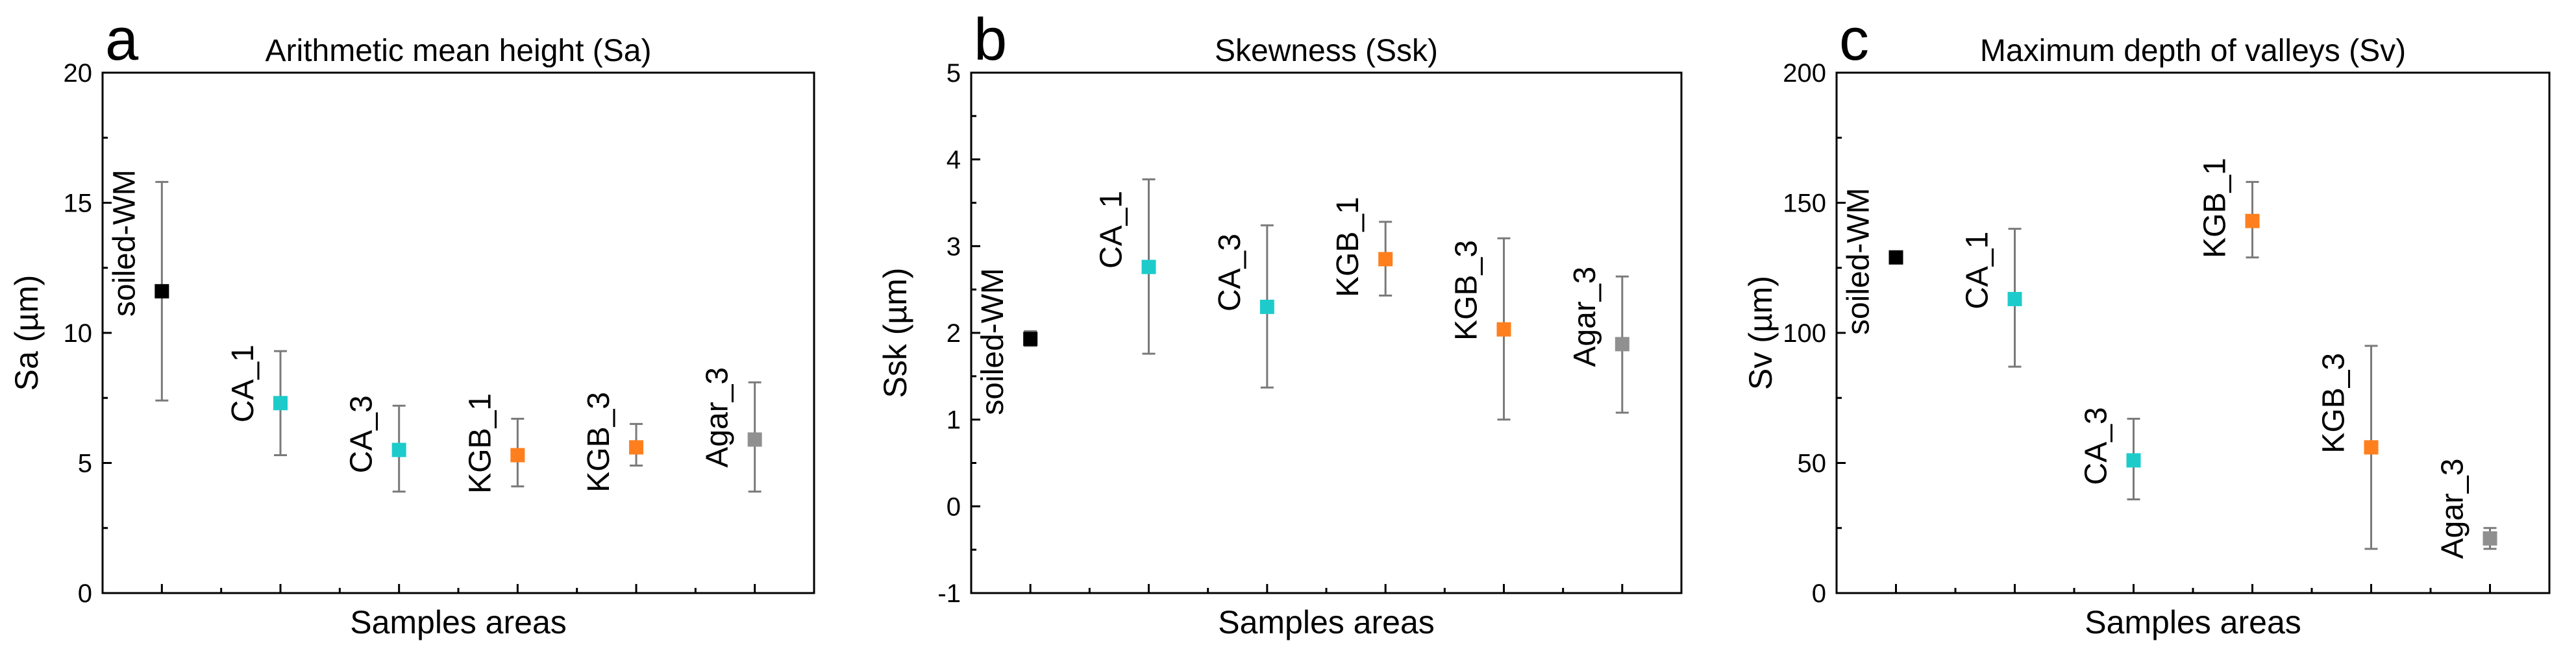  I want to click on panel-letter: a, so click(122, 40).